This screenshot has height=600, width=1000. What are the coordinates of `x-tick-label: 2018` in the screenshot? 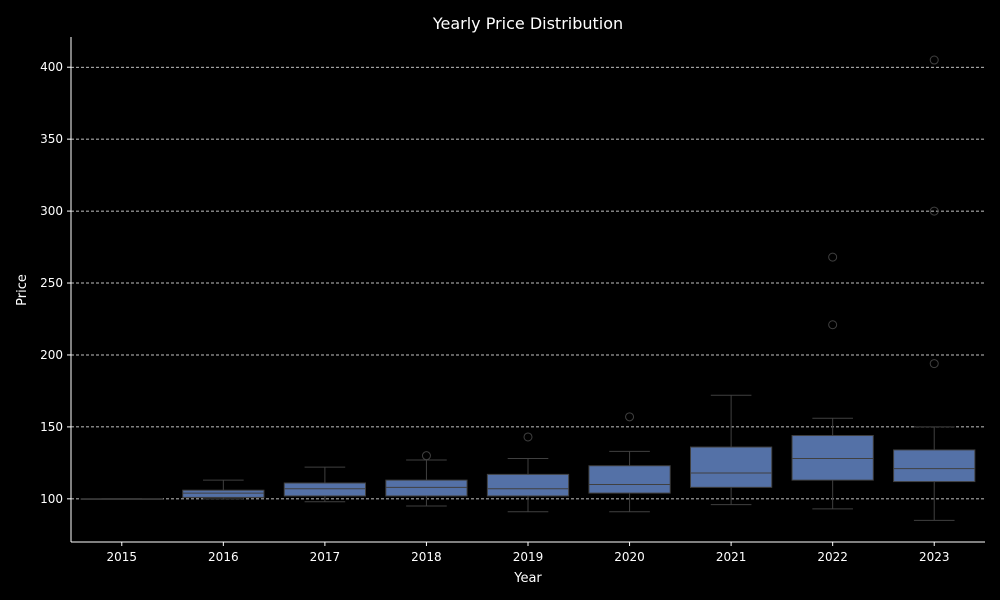 It's located at (426, 557).